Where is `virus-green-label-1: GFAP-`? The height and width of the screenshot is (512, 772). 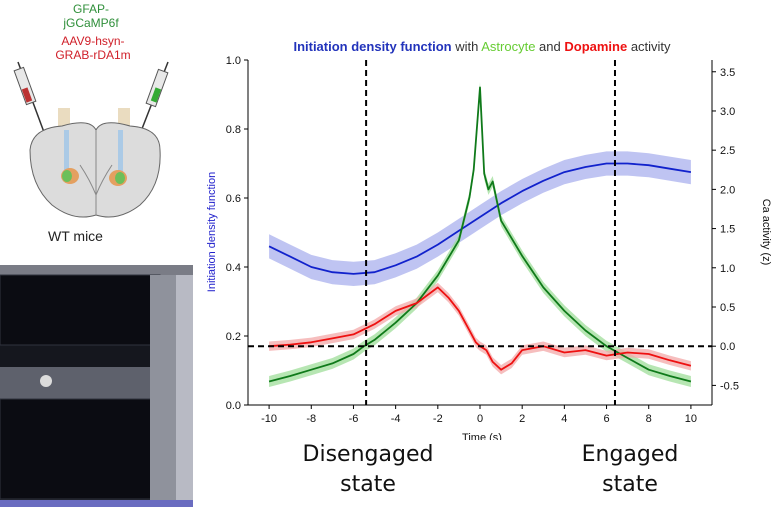 virus-green-label-1: GFAP- is located at coordinates (90, 9).